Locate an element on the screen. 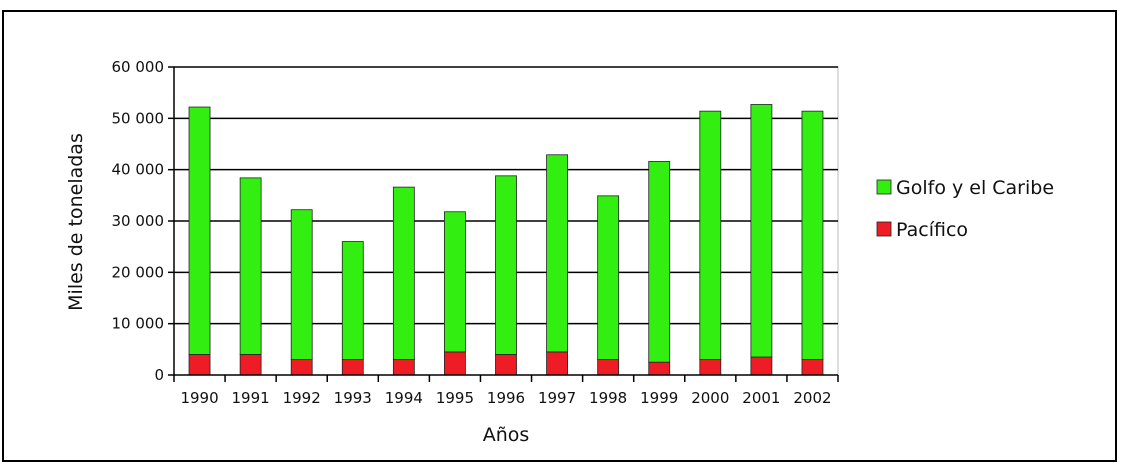 This screenshot has height=468, width=1122. x-tick-label: 1998 is located at coordinates (608, 398).